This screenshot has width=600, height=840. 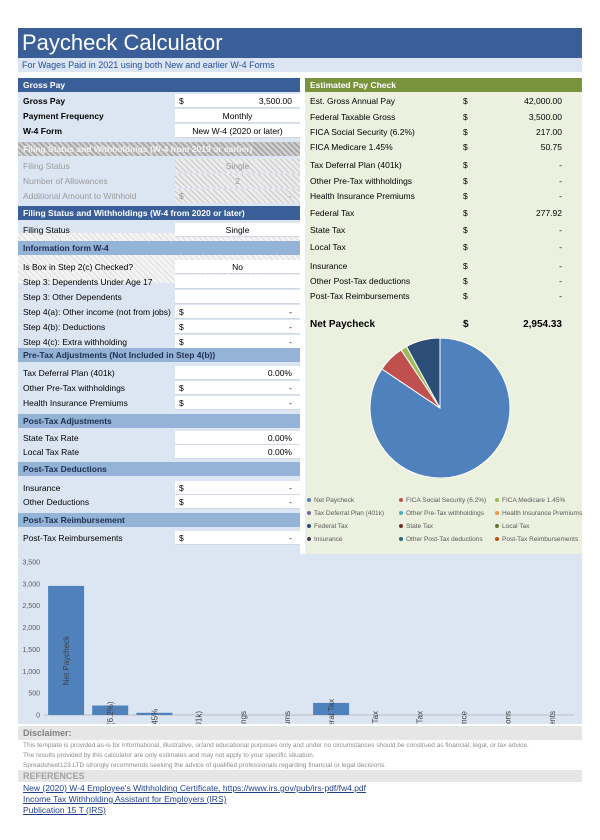 I want to click on step4a-input: $ -, so click(x=237, y=312).